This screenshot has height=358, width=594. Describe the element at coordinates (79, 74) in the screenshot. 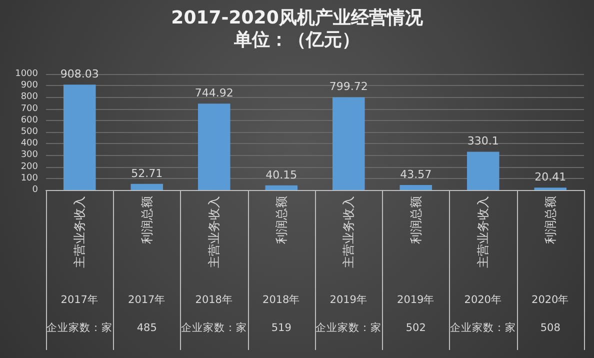

I see `data-label: 908.03` at that location.